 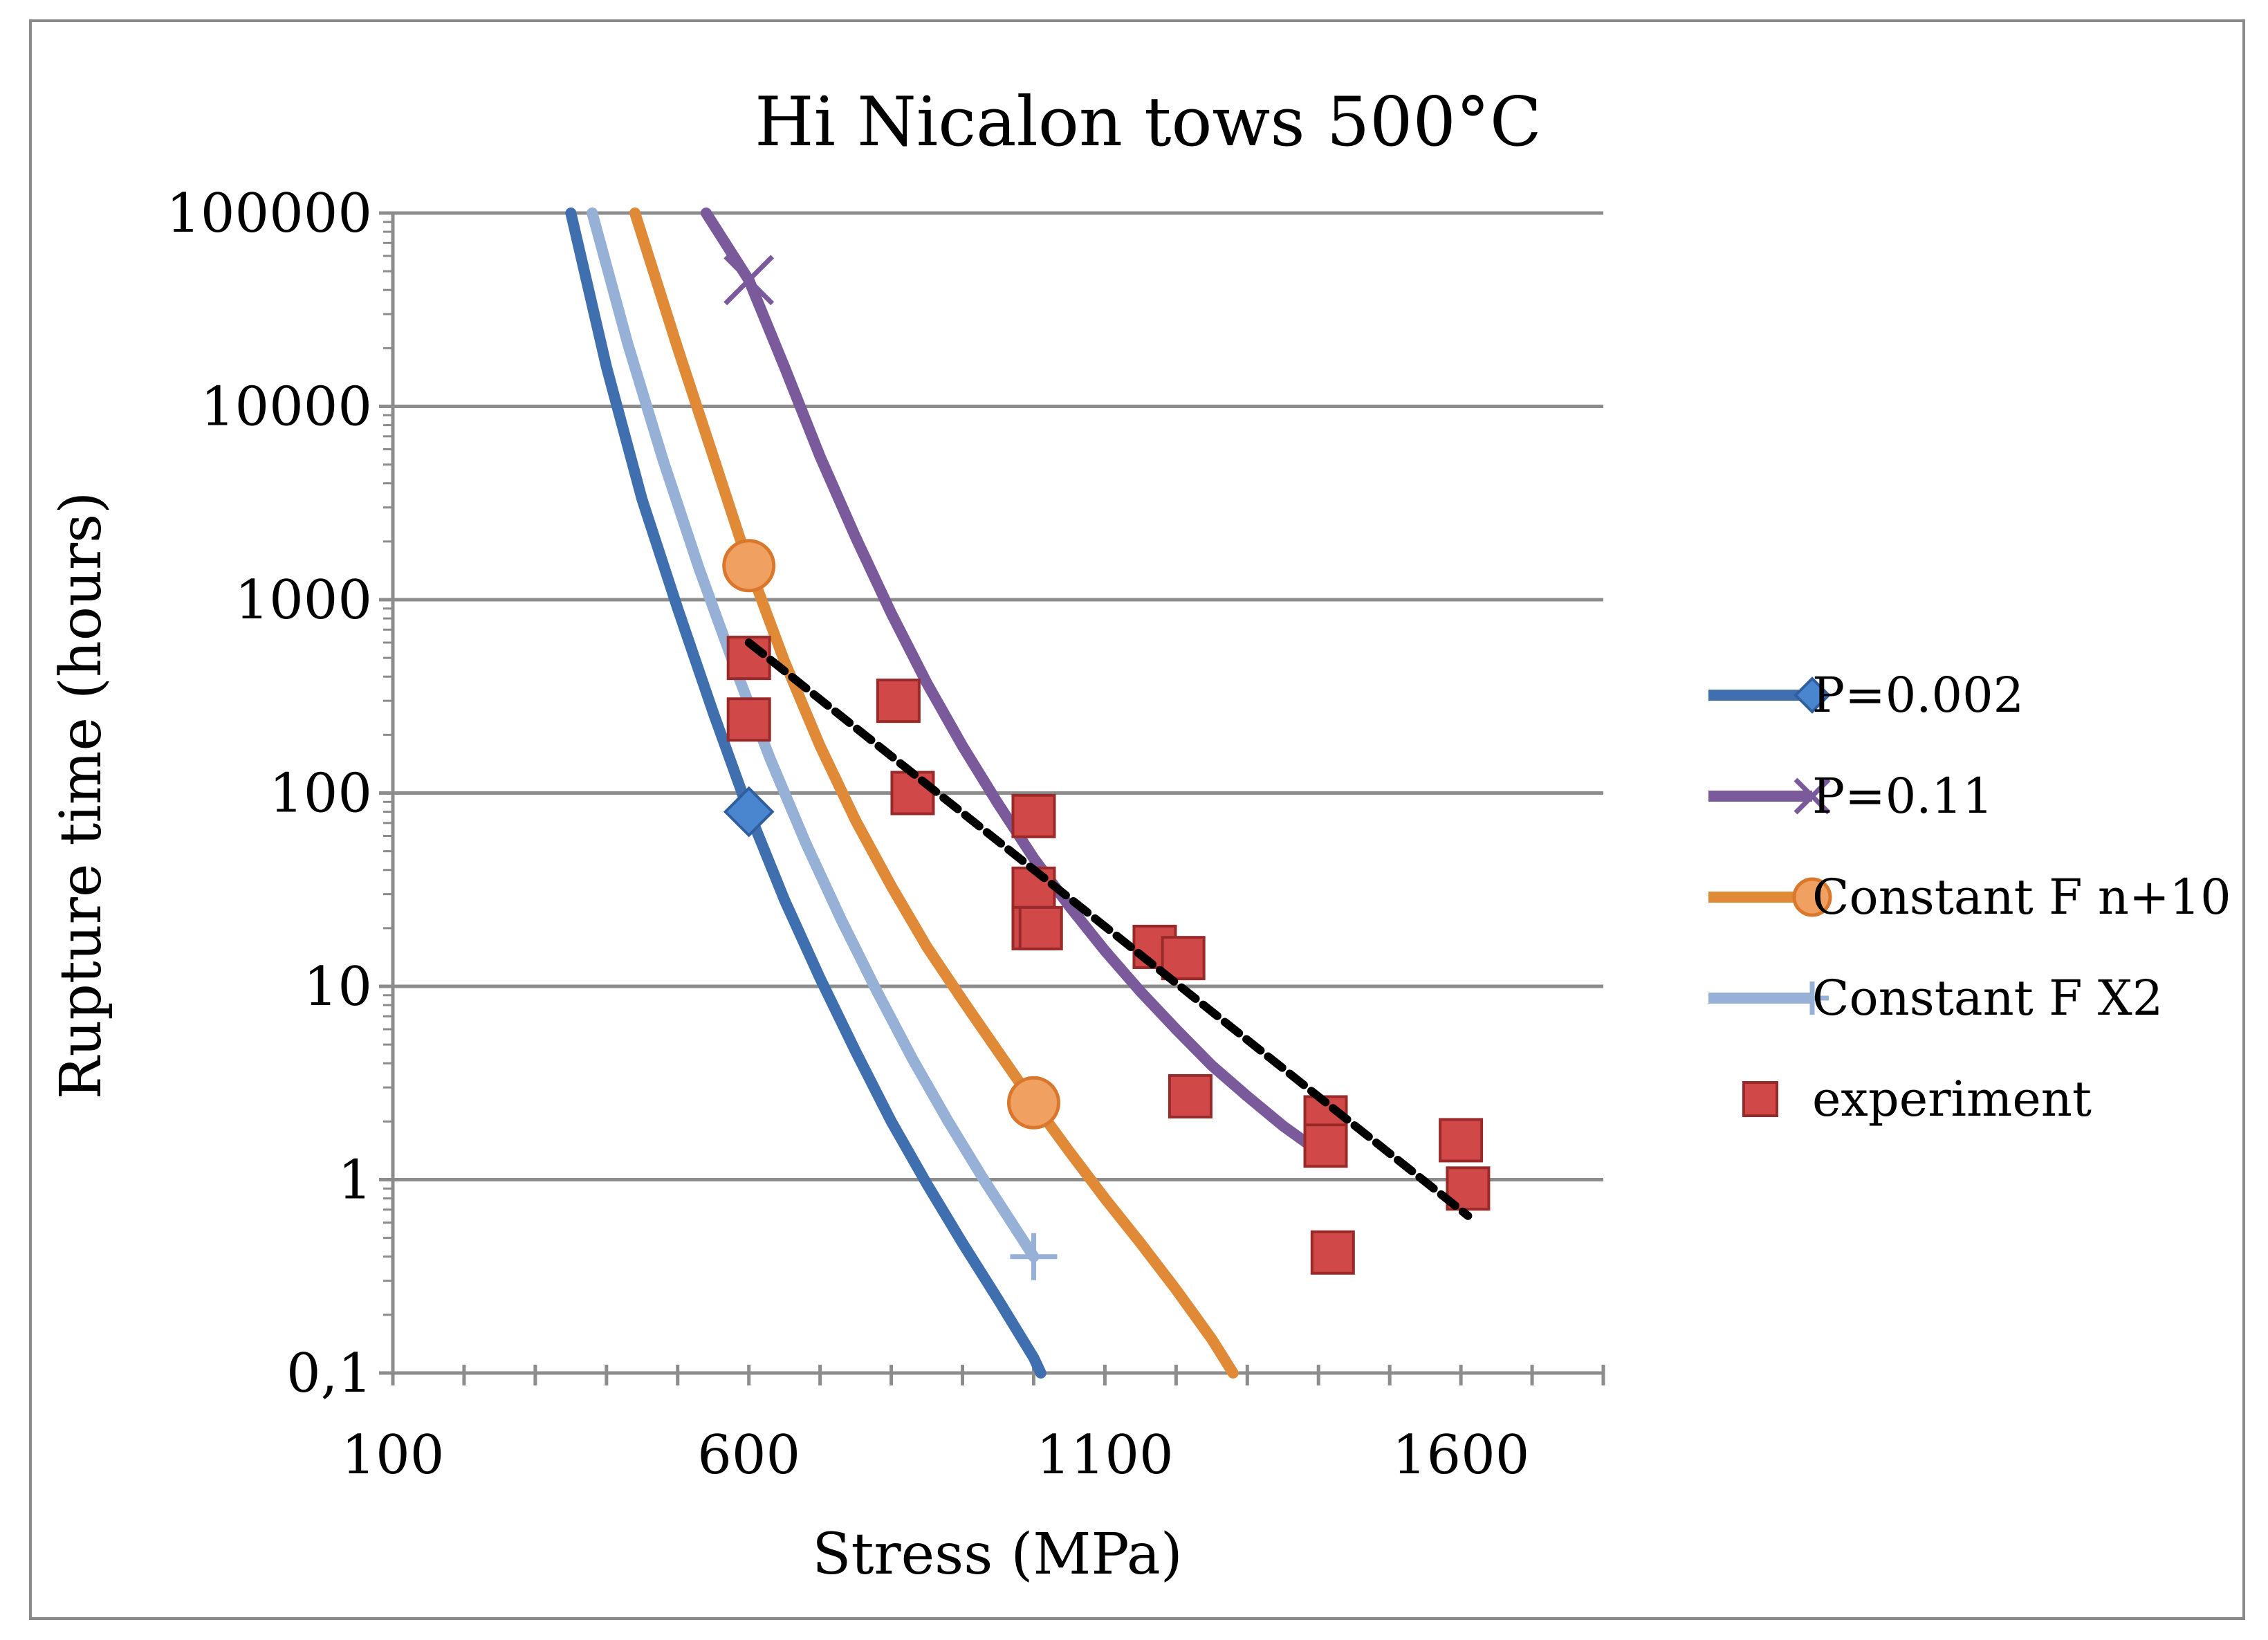 I want to click on y-tick-label: 100, so click(x=320, y=794).